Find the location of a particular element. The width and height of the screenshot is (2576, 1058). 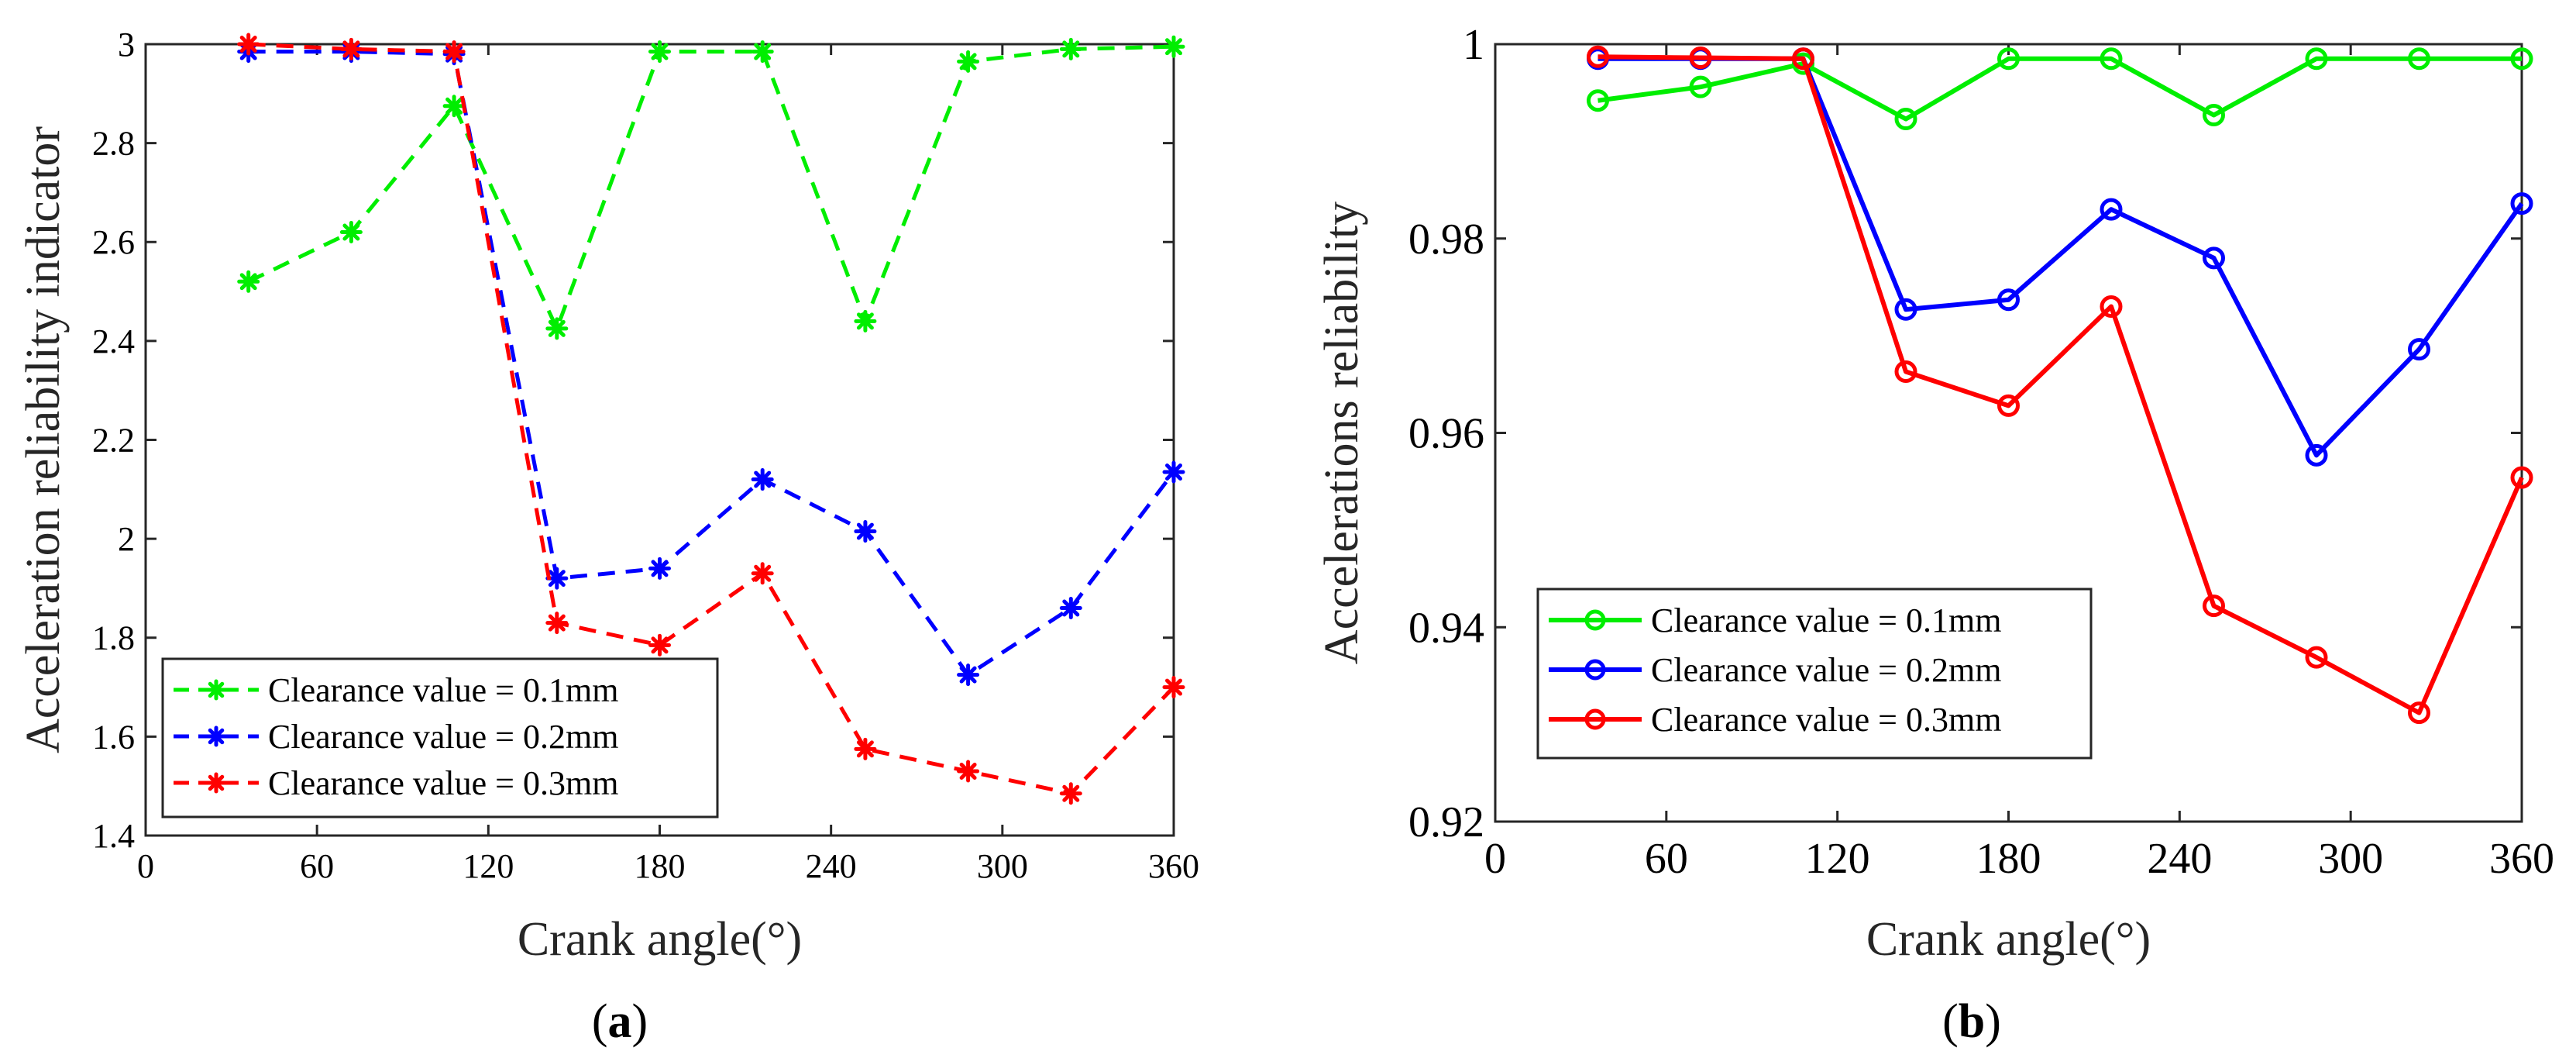

panel-caption: (a) is located at coordinates (620, 1021).